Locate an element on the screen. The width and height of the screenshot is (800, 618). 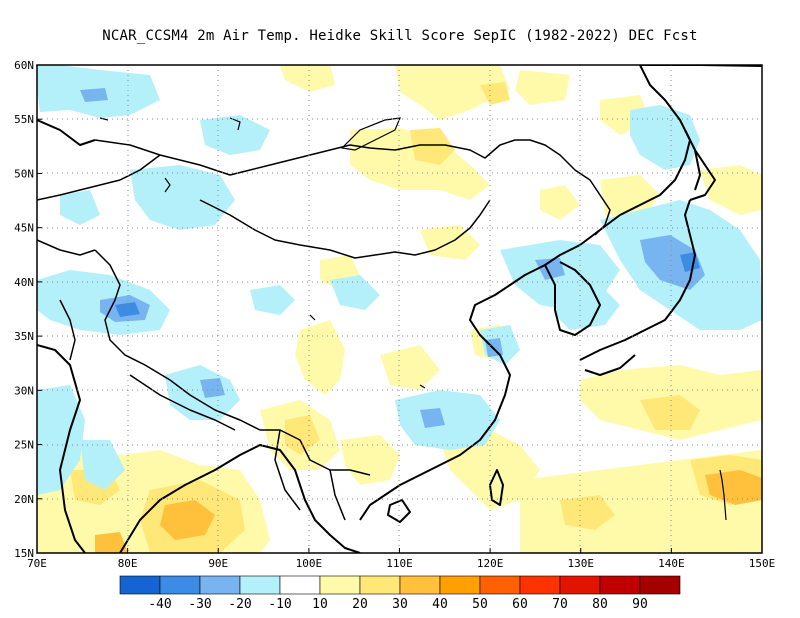
lon-tick-label: 70E is located at coordinates (37, 563).